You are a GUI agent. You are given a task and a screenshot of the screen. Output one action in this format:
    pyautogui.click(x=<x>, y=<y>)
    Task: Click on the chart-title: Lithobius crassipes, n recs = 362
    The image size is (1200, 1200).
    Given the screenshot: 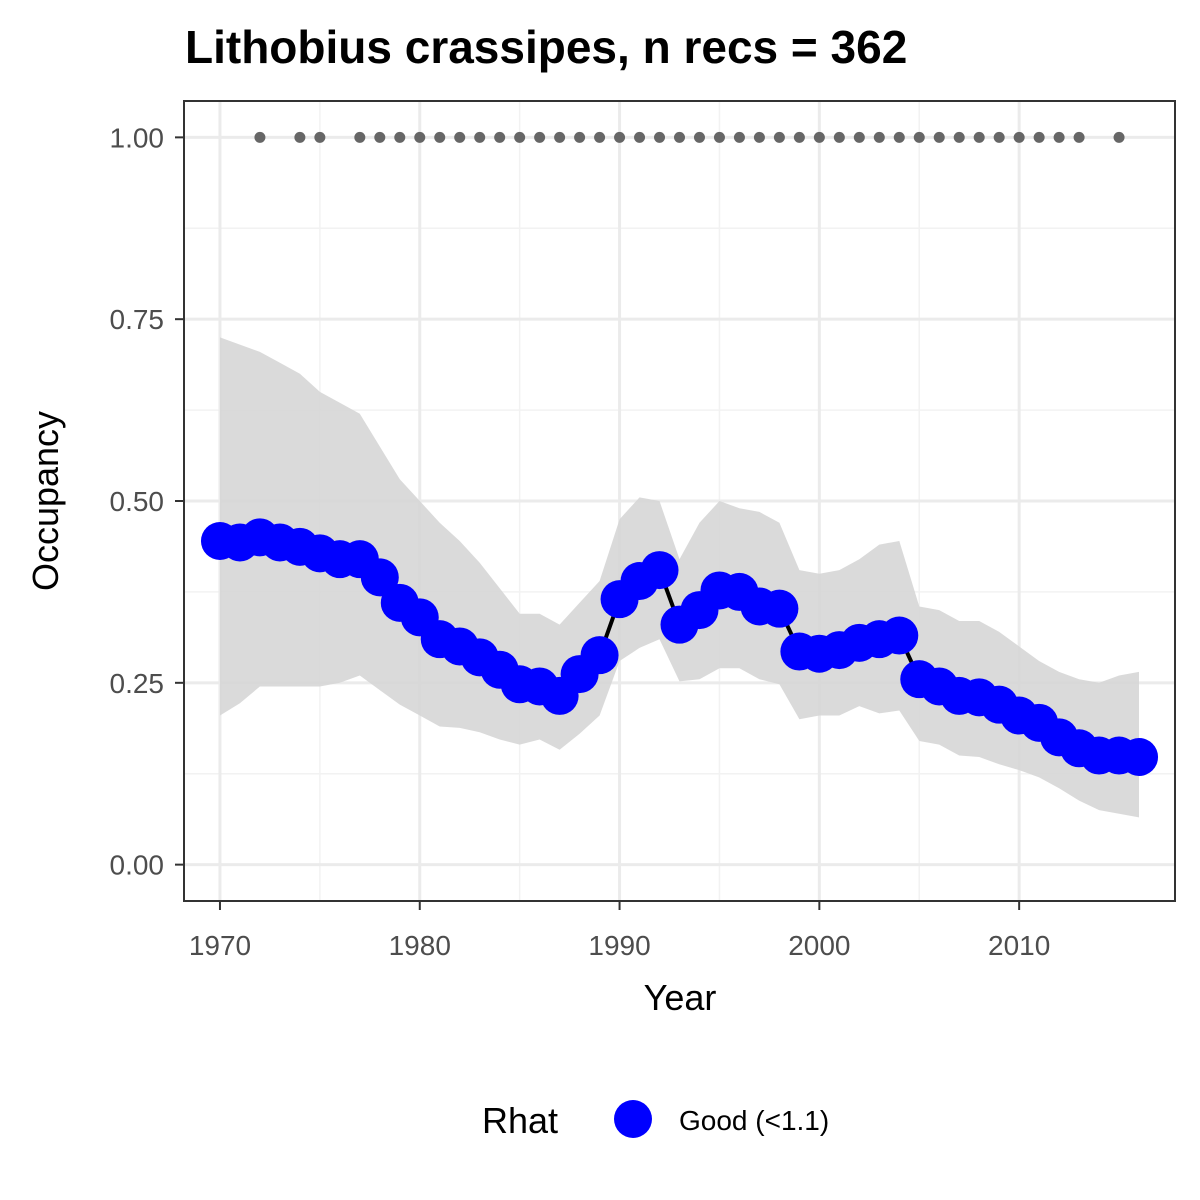 What is the action you would take?
    pyautogui.click(x=546, y=47)
    